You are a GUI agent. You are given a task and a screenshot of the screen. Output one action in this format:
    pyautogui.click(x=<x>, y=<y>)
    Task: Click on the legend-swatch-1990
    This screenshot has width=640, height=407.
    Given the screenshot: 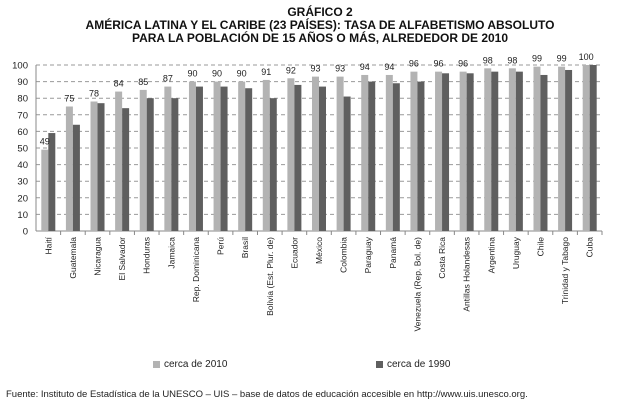 What is the action you would take?
    pyautogui.click(x=379, y=364)
    